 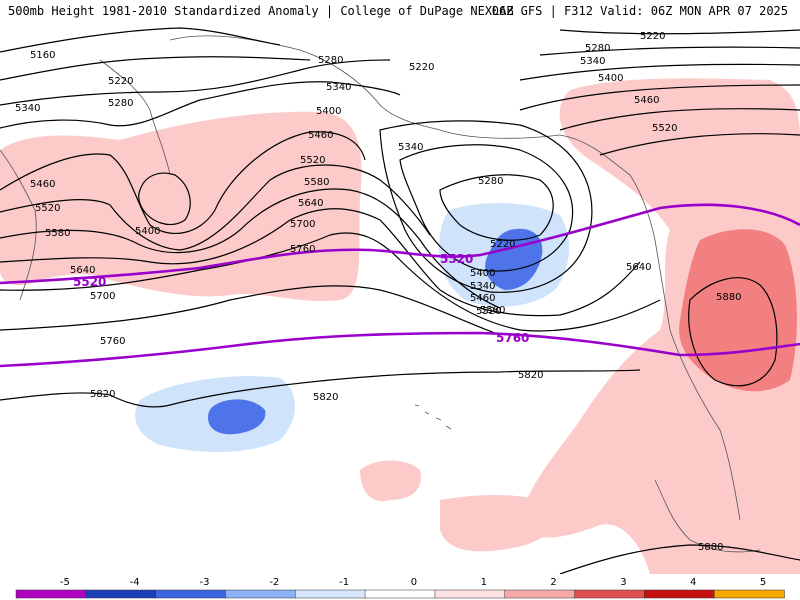 What do you see at coordinates (664, 128) in the screenshot?
I see `label-5520-ne: 5520` at bounding box center [664, 128].